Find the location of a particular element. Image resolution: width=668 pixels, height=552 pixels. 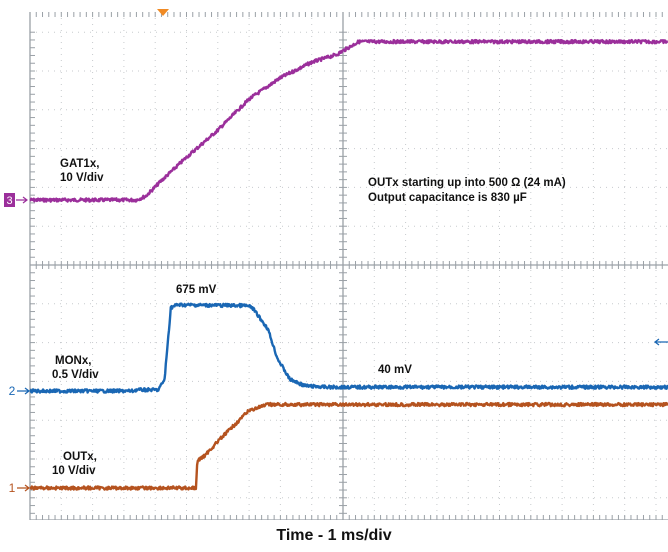

trigger-marker-icon is located at coordinates (163, 12).